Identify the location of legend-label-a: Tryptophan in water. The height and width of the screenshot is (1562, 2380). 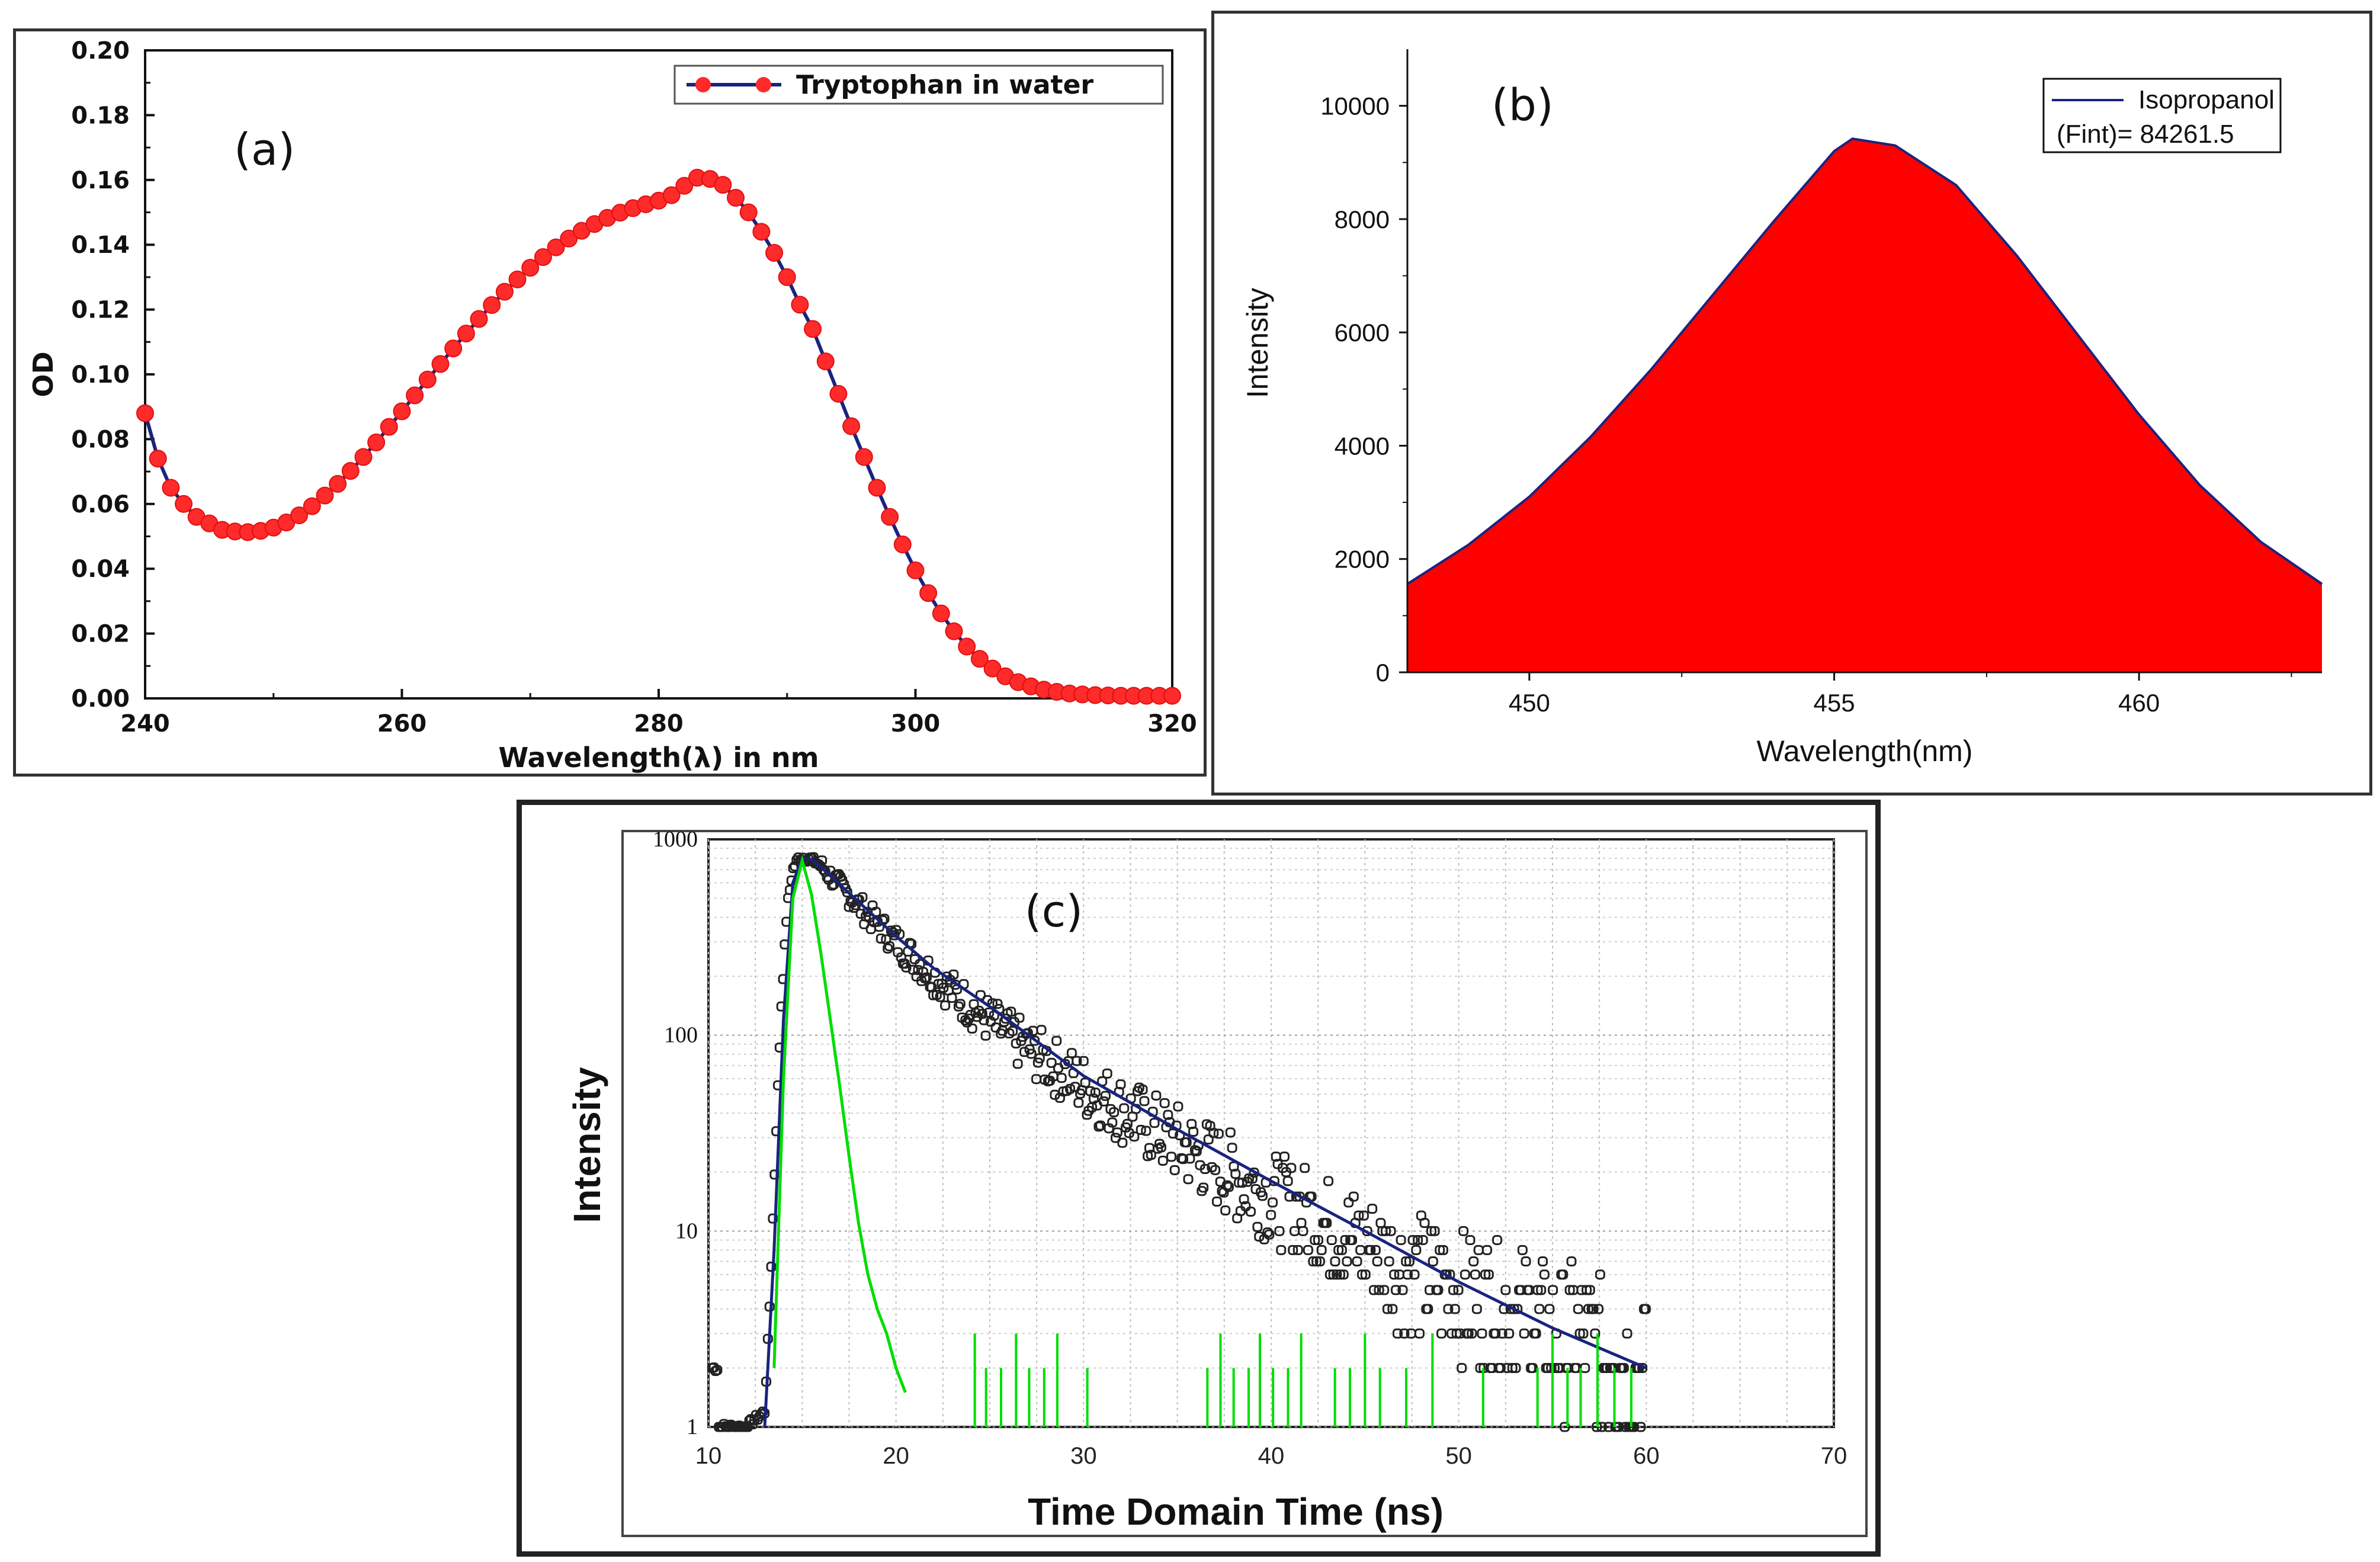
(944, 85).